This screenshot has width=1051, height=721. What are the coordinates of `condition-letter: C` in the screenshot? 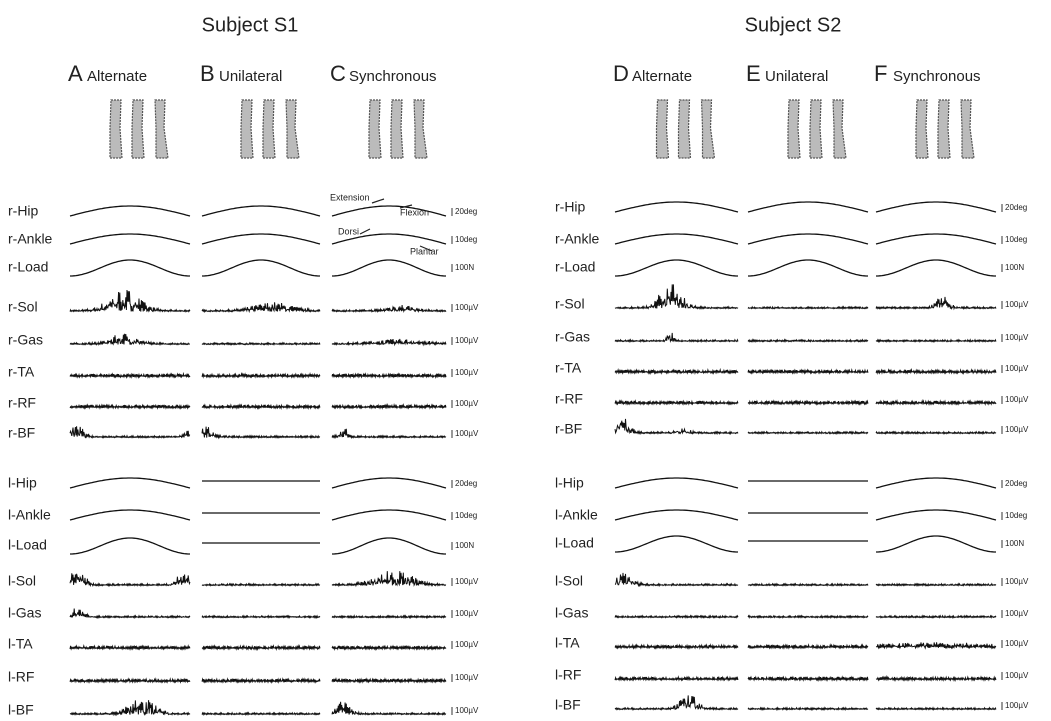 It's located at (338, 73).